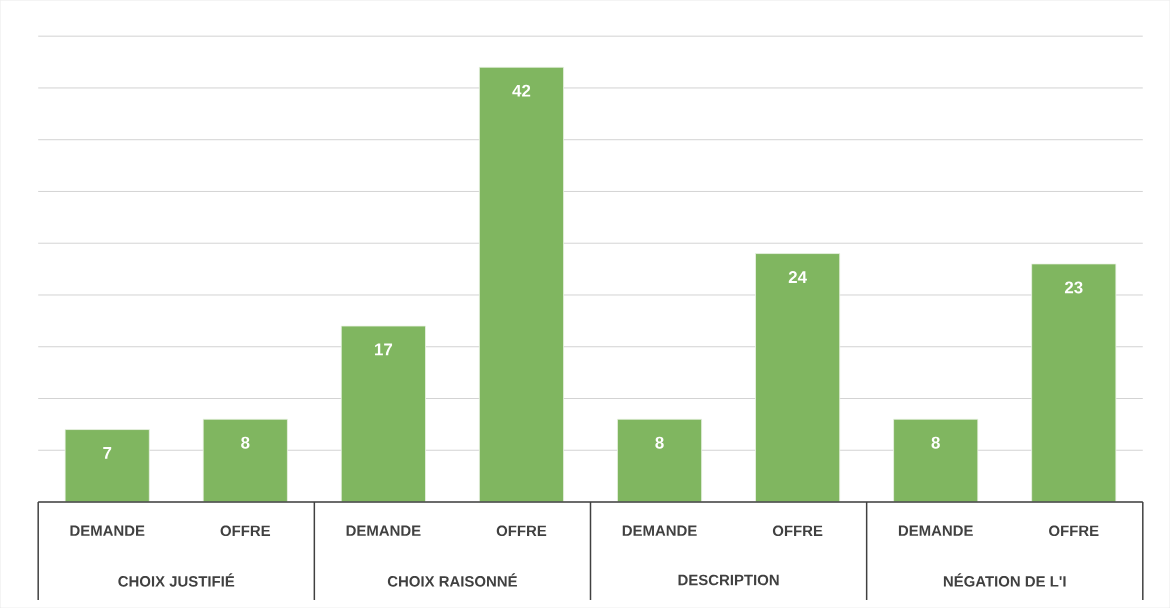 The image size is (1170, 608). I want to click on data-label: 42, so click(521, 90).